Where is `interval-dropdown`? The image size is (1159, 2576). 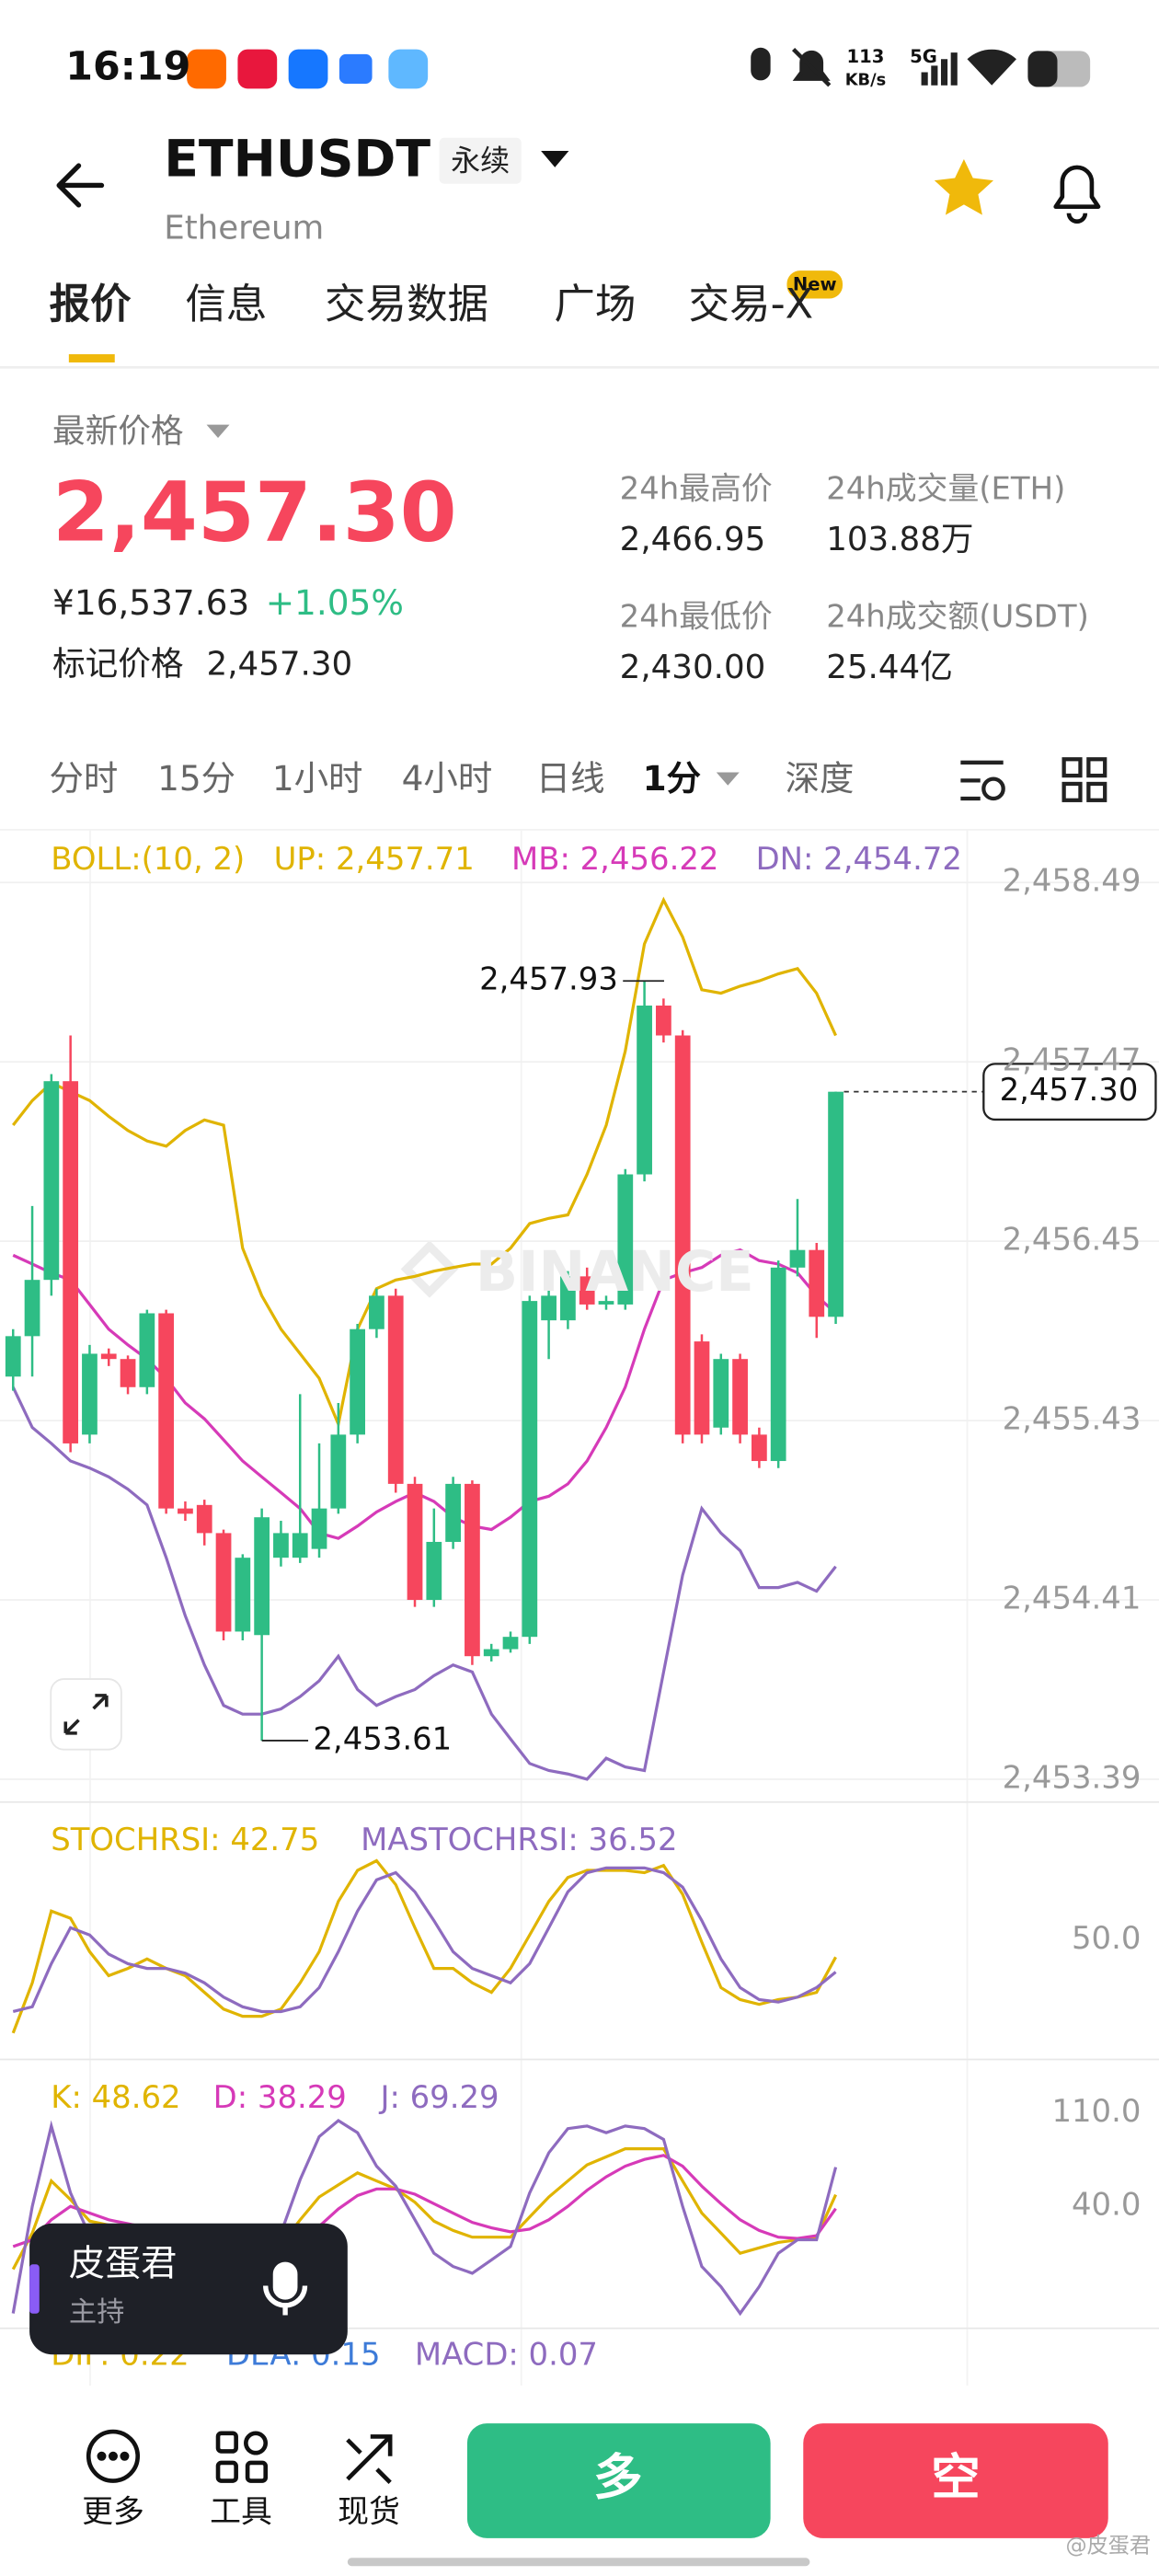 interval-dropdown is located at coordinates (728, 779).